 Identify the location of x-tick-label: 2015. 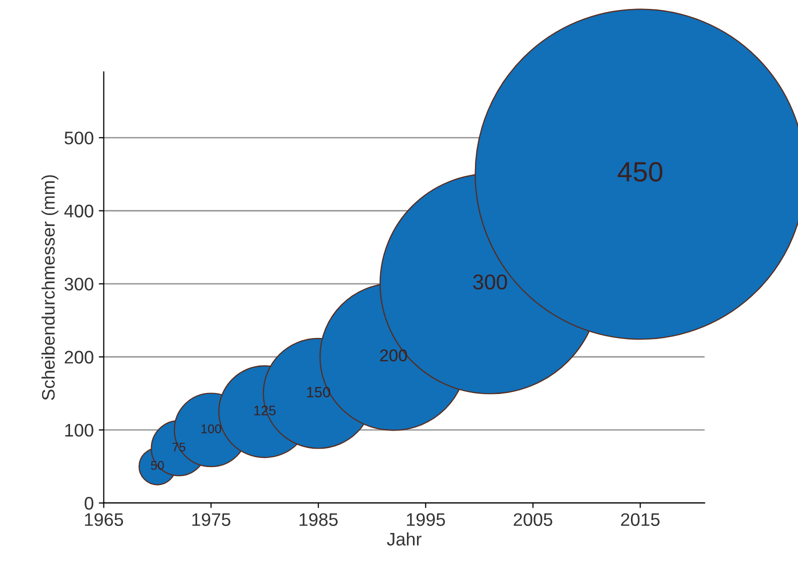
(640, 519).